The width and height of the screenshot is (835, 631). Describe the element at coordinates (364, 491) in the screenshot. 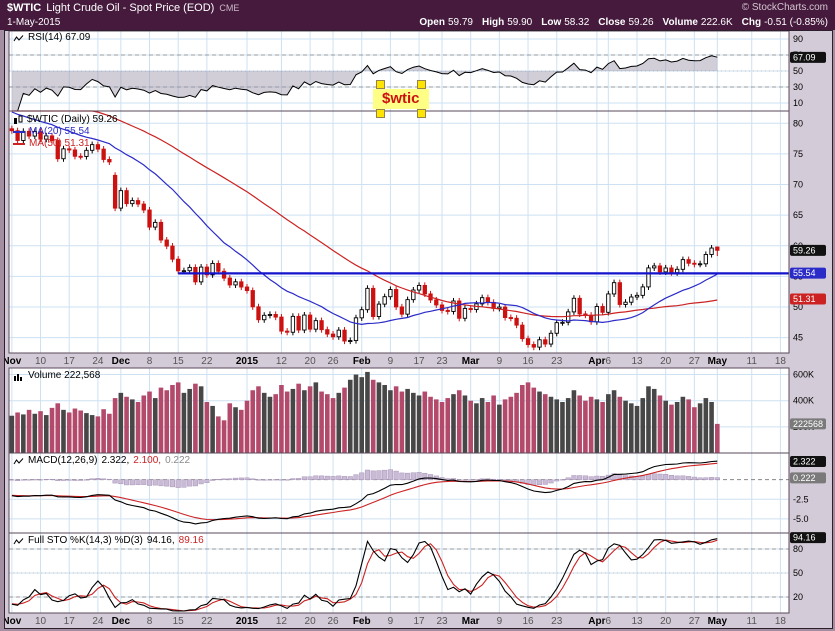

I see `macd-signal-line` at that location.